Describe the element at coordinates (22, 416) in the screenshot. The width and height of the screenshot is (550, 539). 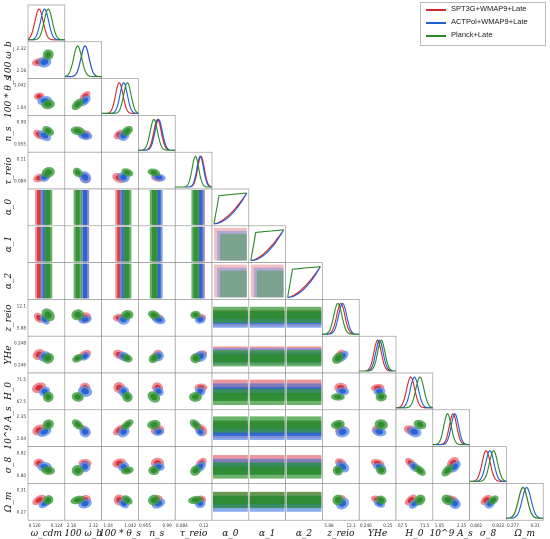
I see `y-tick-label: 2.35` at that location.